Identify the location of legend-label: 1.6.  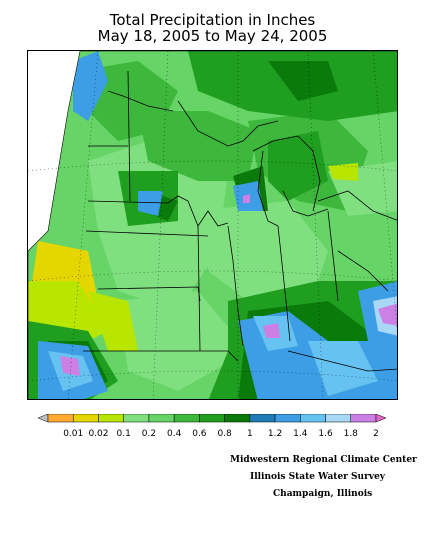
(325, 434).